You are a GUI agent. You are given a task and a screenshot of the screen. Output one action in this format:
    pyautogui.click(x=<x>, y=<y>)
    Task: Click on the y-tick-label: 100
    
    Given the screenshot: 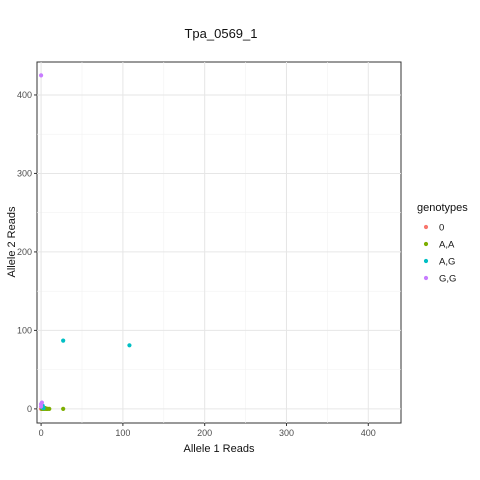 What is the action you would take?
    pyautogui.click(x=24, y=330)
    